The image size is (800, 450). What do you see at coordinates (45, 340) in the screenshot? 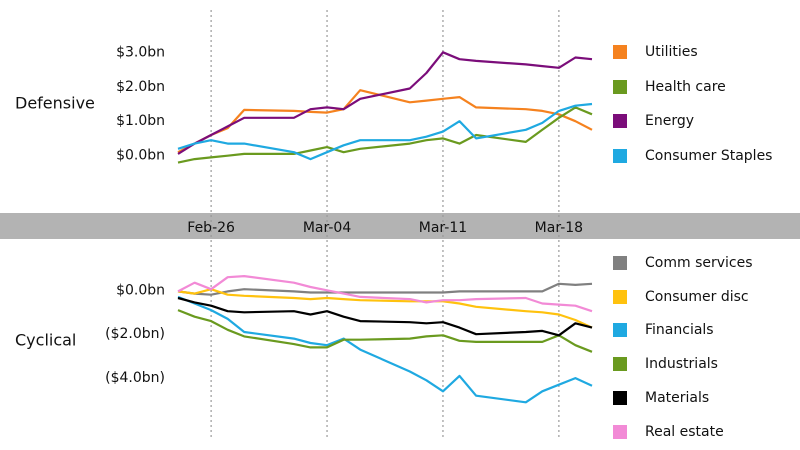
I see `panel-label: Cyclical` at bounding box center [45, 340].